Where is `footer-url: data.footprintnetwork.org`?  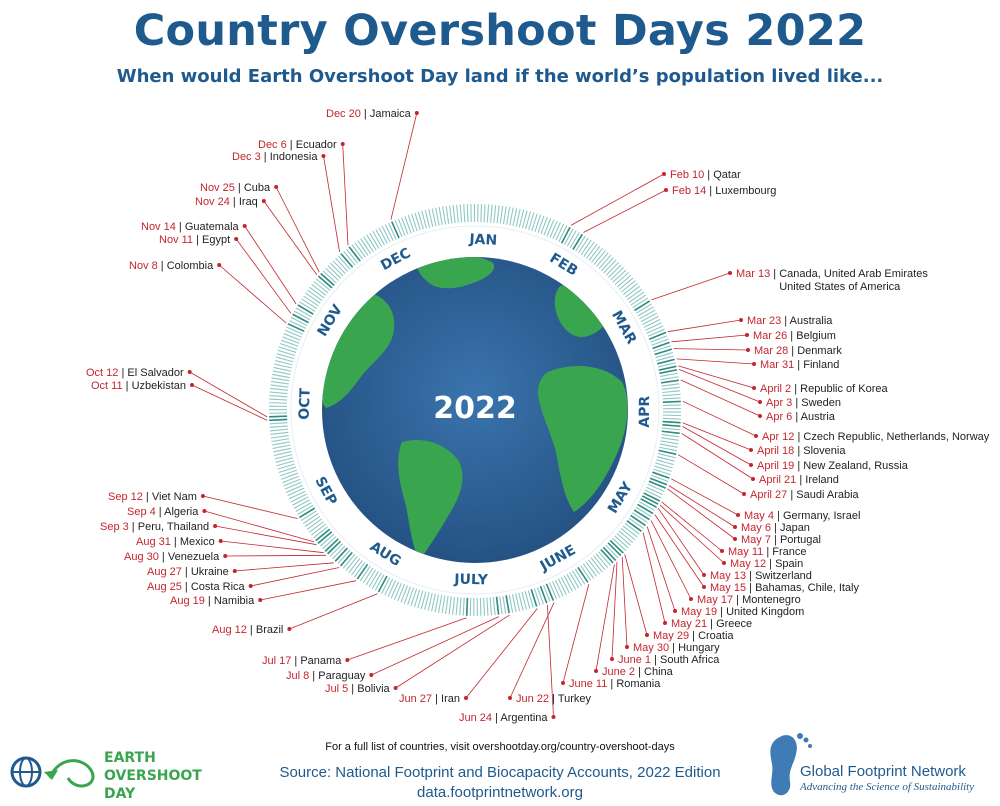 footer-url: data.footprintnetwork.org is located at coordinates (500, 792).